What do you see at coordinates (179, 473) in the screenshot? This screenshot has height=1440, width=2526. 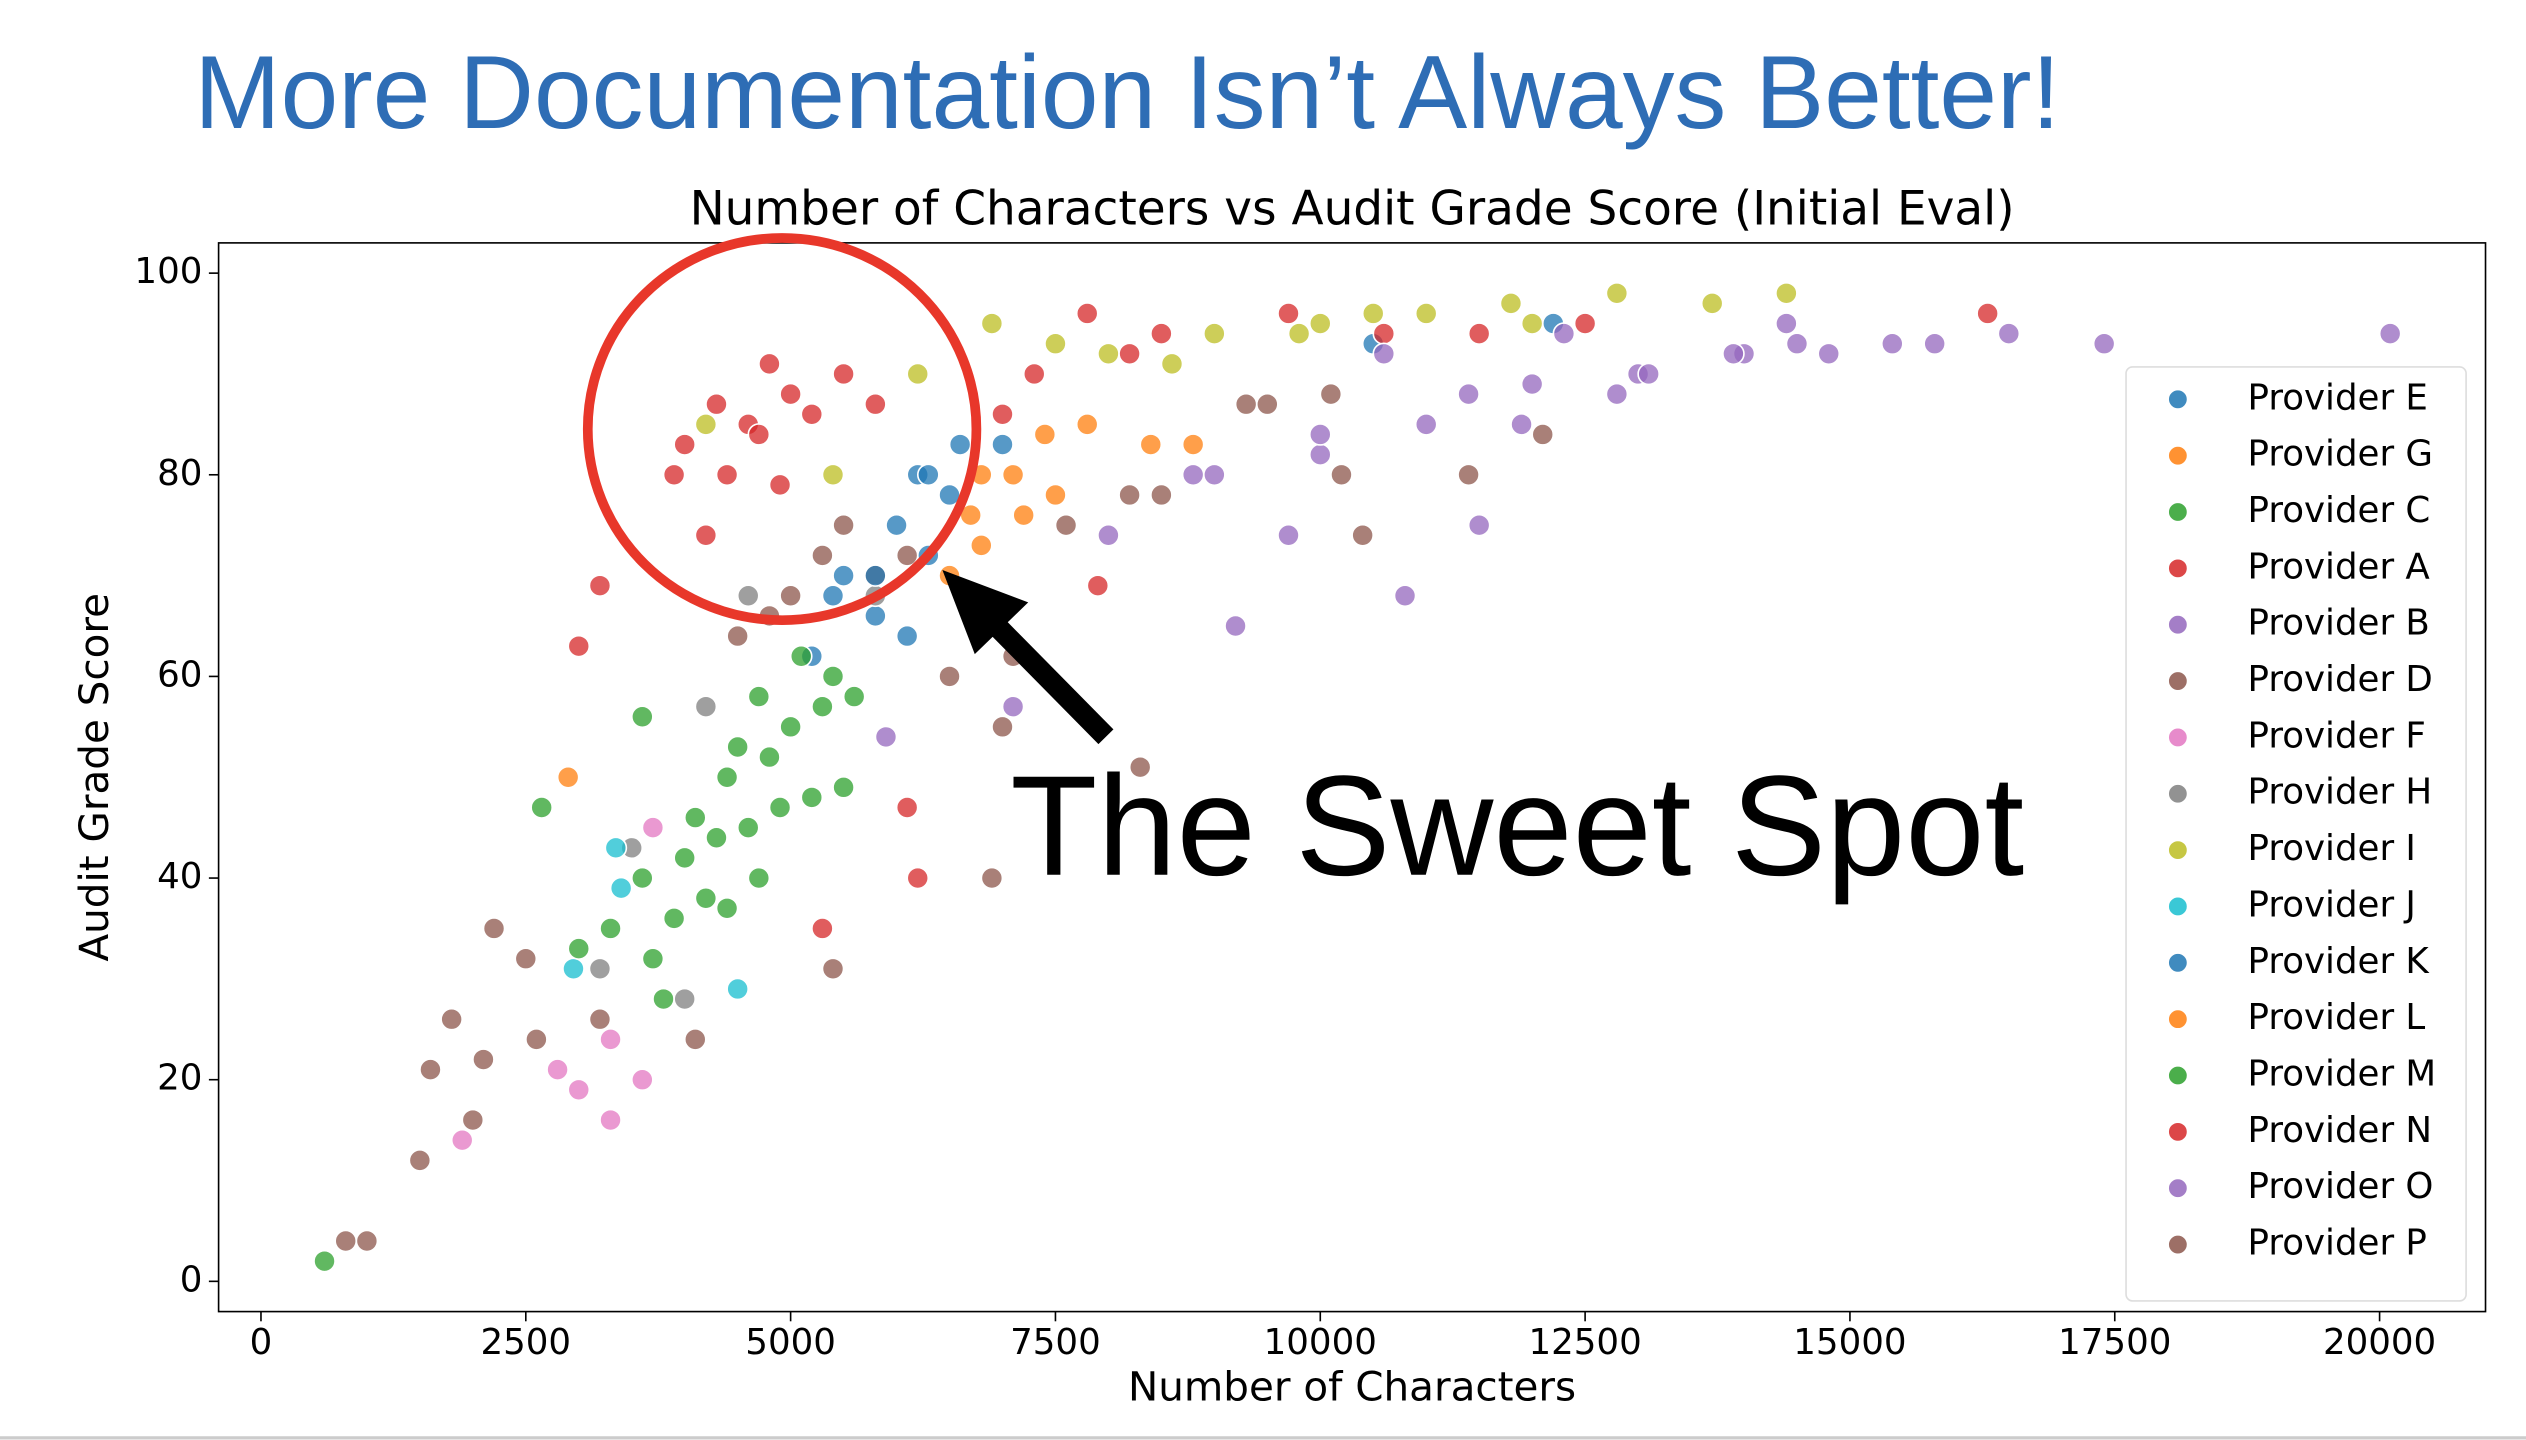 I see `y-tick-label: 80` at bounding box center [179, 473].